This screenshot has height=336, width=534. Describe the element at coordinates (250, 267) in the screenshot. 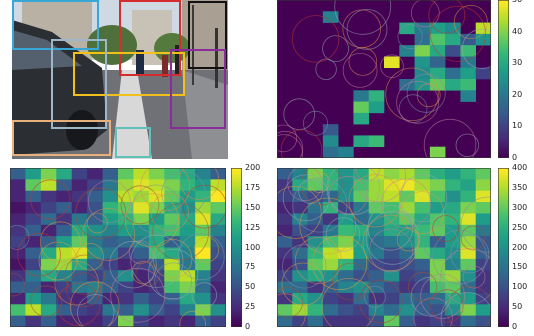

I see `colorbar-tick-label: 75` at that location.